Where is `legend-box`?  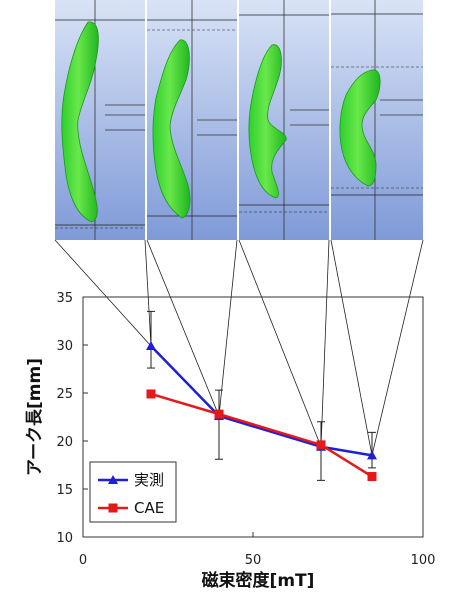
legend-box is located at coordinates (133, 492).